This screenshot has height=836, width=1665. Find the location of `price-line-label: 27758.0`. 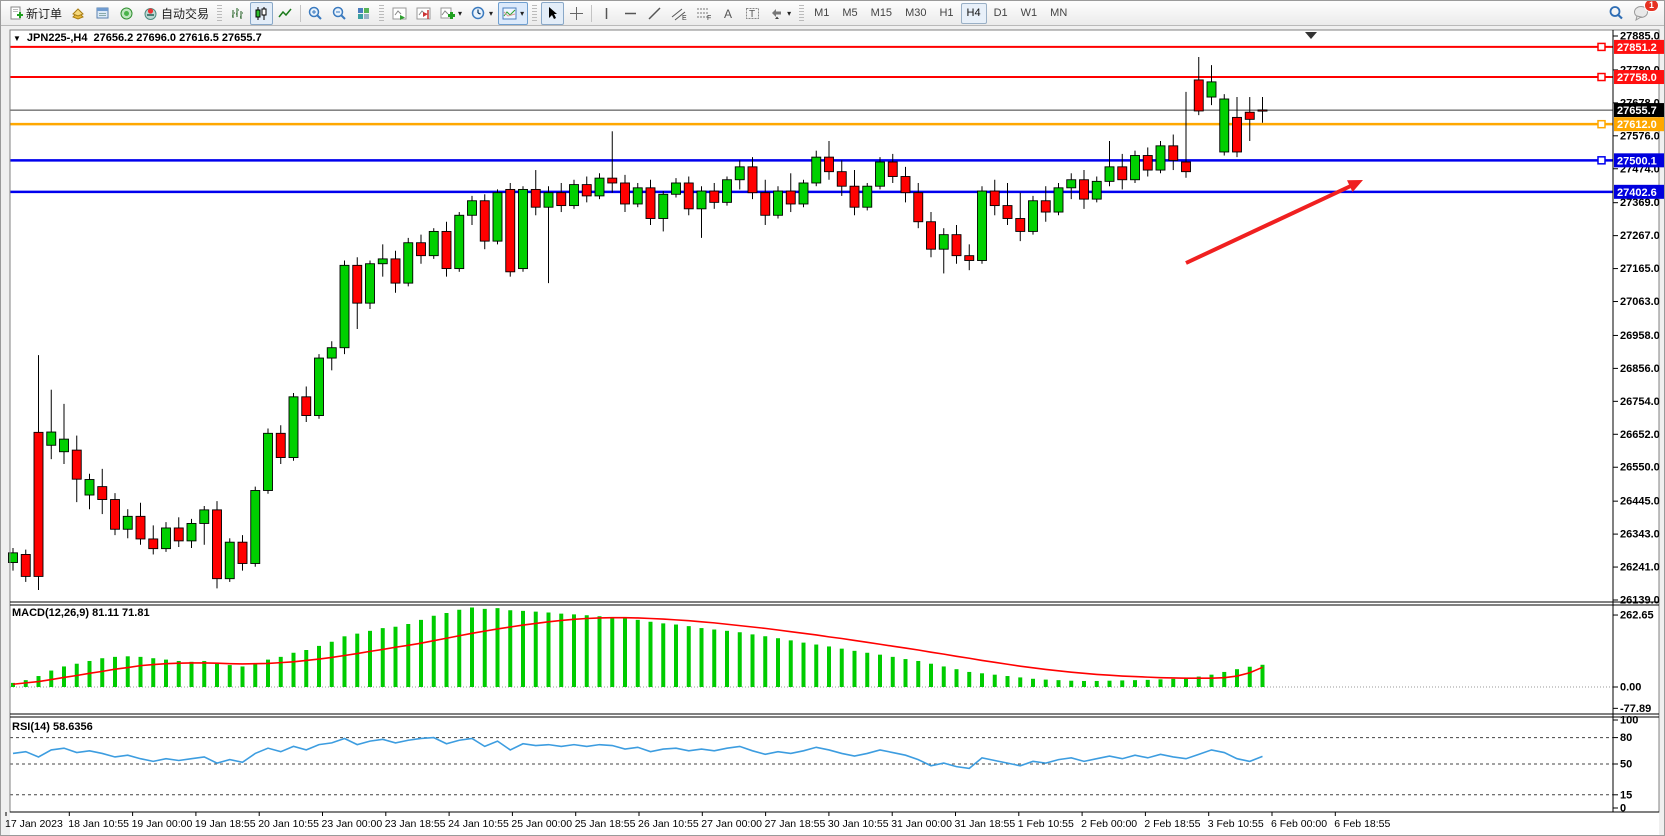

price-line-label: 27758.0 is located at coordinates (1637, 78).